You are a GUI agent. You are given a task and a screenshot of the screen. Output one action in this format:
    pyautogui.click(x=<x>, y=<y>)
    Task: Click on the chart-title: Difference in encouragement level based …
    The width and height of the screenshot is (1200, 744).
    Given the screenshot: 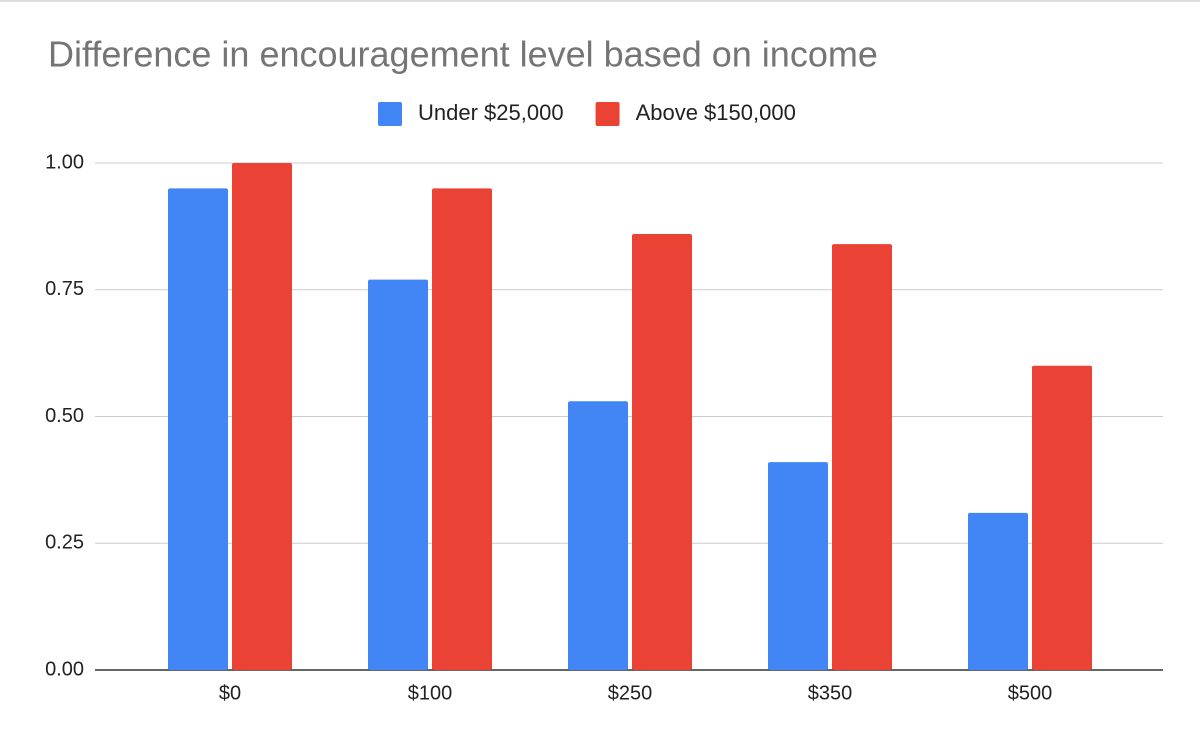 What is the action you would take?
    pyautogui.click(x=463, y=54)
    